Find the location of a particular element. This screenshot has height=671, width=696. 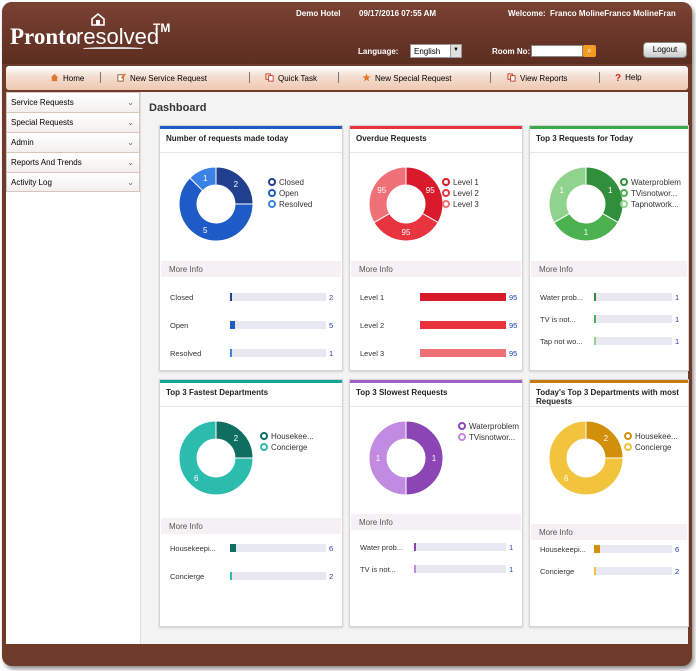

nav-new-service-request: New Service Request is located at coordinates (162, 78).